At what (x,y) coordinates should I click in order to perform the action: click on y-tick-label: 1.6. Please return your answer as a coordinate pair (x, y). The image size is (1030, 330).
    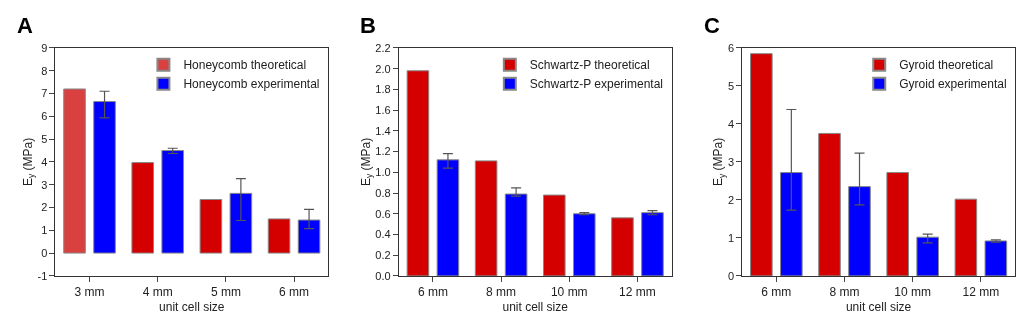
    Looking at the image, I should click on (383, 109).